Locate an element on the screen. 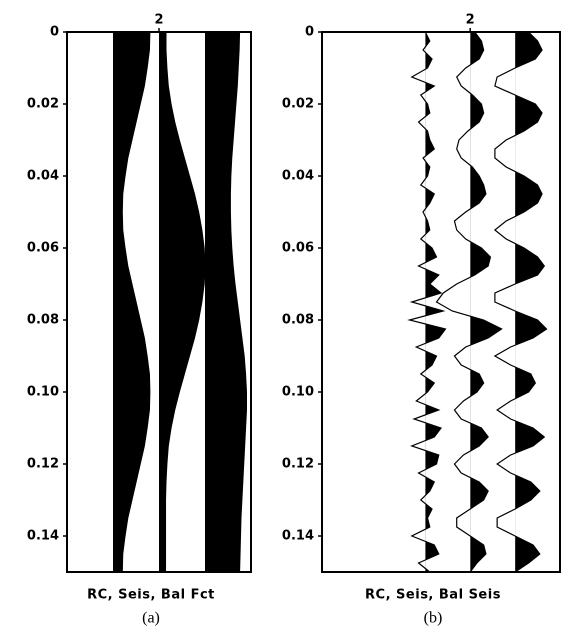  x-axis-label: RC, Seis, Bal Seis is located at coordinates (433, 595).